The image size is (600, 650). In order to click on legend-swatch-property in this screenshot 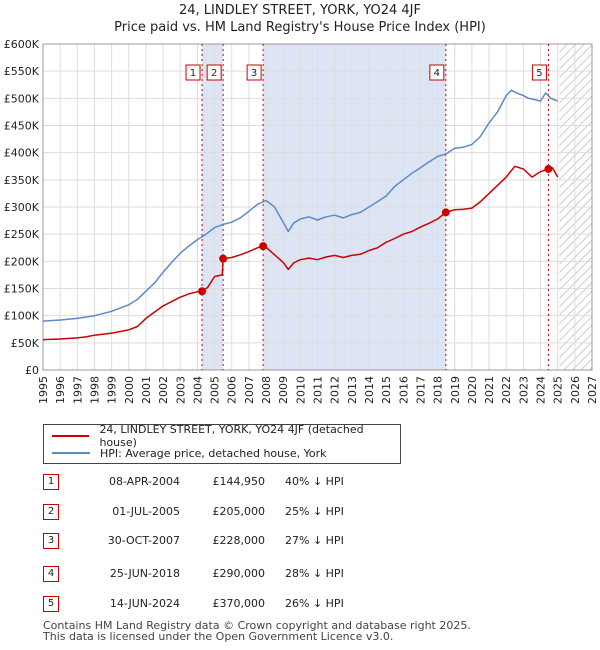, I will do `click(71, 436)`.